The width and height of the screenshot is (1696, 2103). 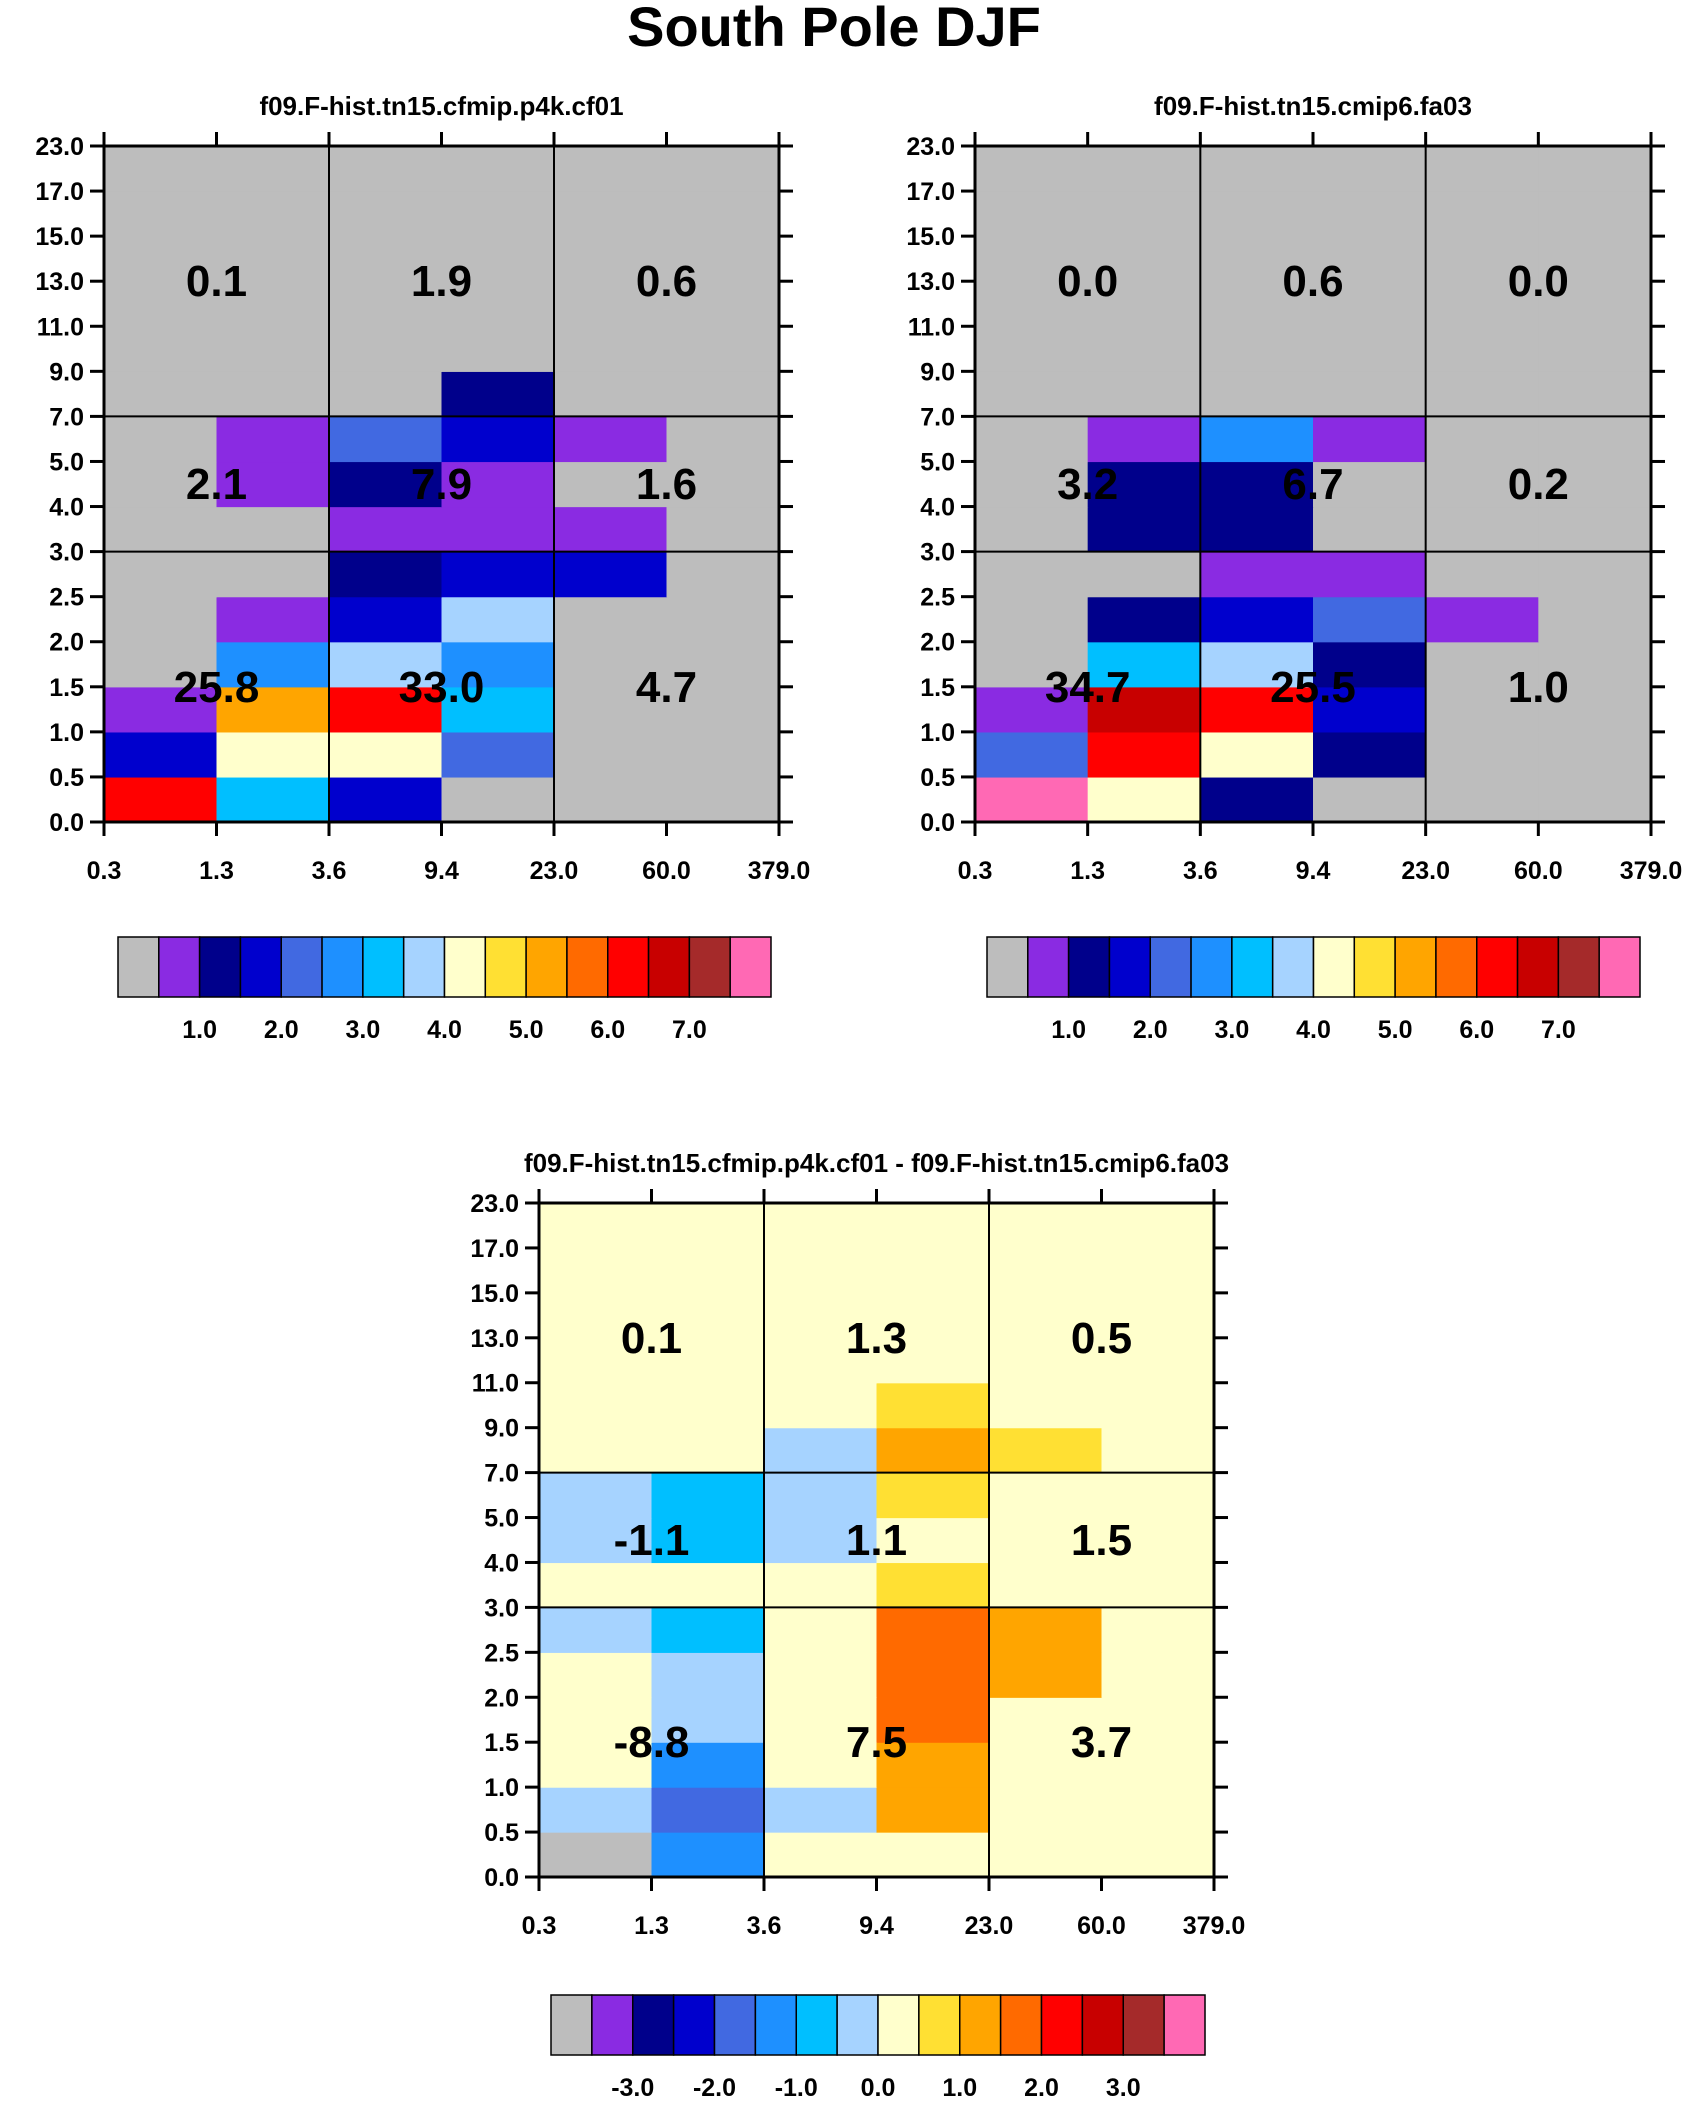 I want to click on x-tick-label: 60.0, so click(x=1538, y=871).